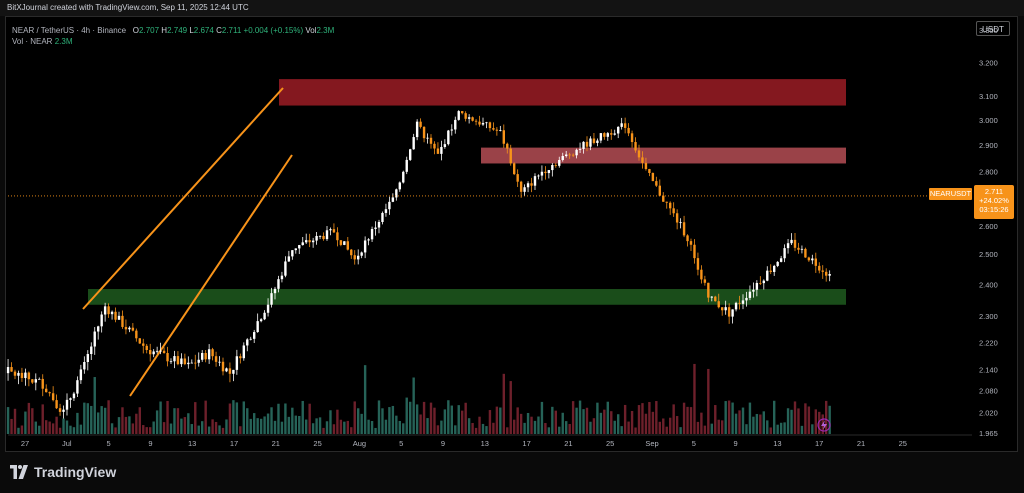  What do you see at coordinates (994, 234) in the screenshot?
I see `price-axis` at bounding box center [994, 234].